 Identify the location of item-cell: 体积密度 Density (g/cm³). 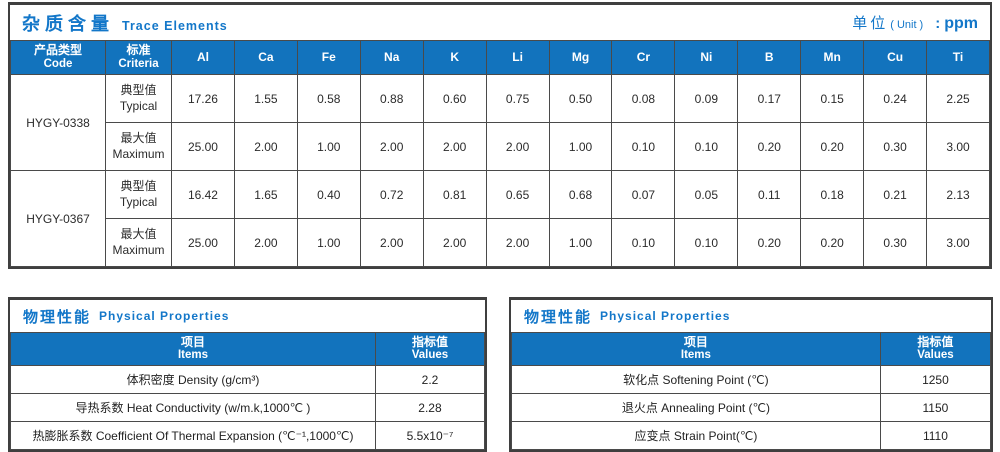
(193, 379).